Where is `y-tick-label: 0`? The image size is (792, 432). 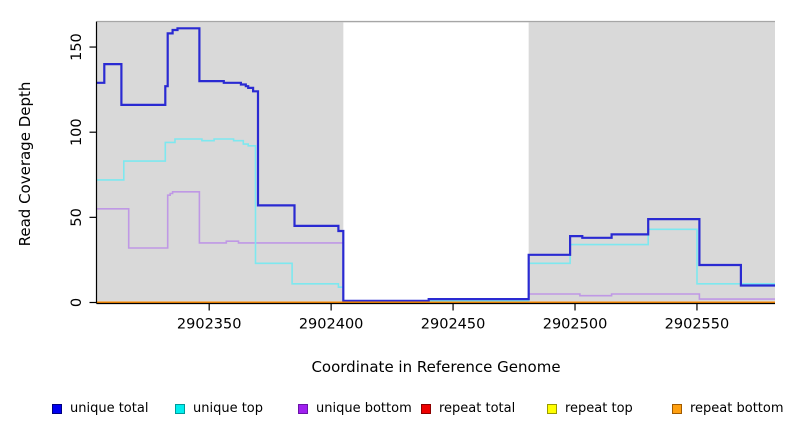
y-tick-label: 0 is located at coordinates (77, 302).